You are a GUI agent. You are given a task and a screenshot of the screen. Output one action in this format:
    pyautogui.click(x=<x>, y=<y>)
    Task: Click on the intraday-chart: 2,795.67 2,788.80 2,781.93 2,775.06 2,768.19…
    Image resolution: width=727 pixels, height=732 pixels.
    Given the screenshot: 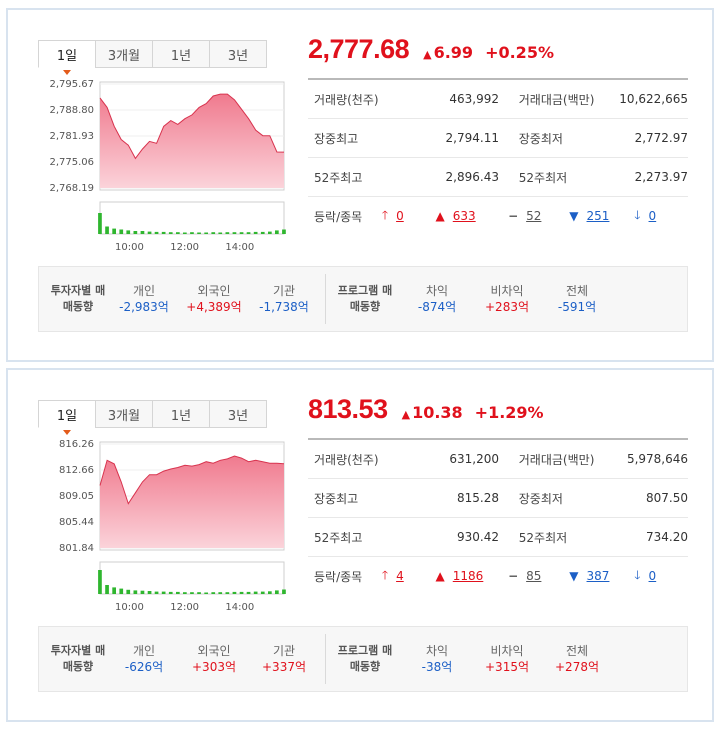 What is the action you would take?
    pyautogui.click(x=163, y=168)
    